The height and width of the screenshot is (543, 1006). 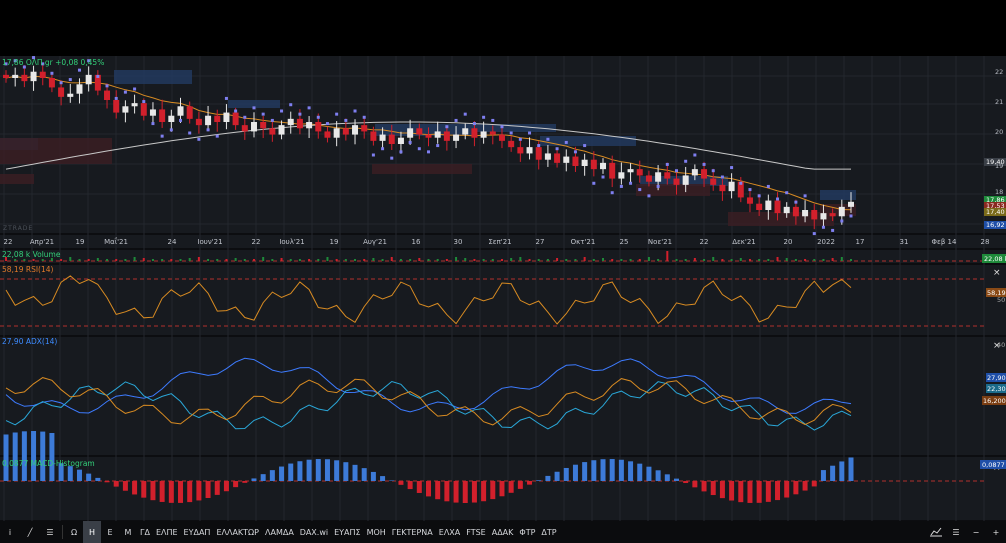 What do you see at coordinates (997, 273) in the screenshot?
I see `close-rsi-icon: ×` at bounding box center [997, 273].